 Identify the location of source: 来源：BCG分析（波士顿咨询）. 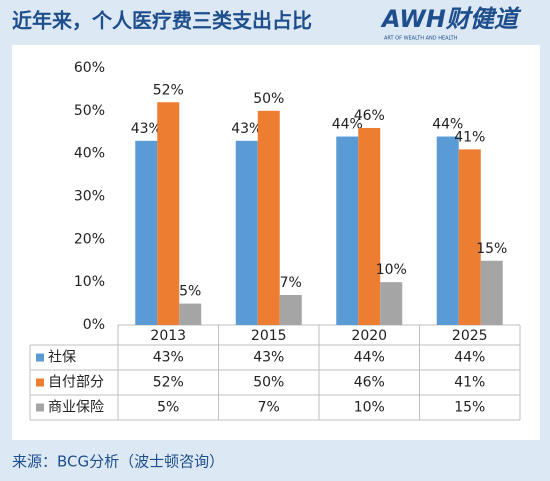
(118, 462).